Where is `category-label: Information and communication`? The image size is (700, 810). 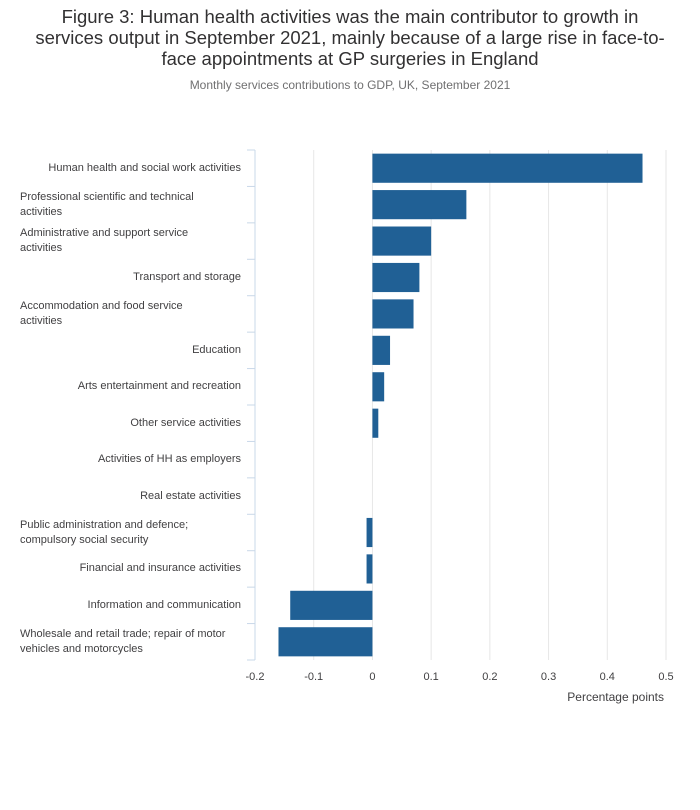
category-label: Information and communication is located at coordinates (130, 605).